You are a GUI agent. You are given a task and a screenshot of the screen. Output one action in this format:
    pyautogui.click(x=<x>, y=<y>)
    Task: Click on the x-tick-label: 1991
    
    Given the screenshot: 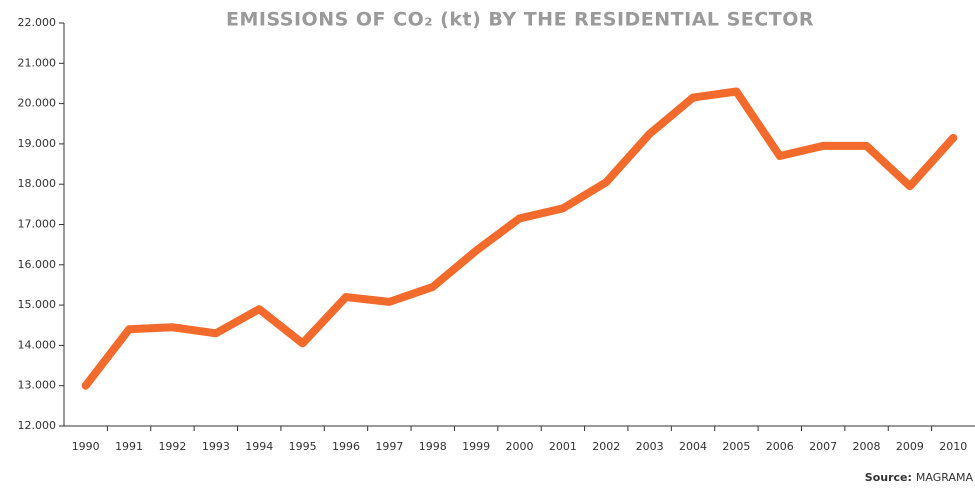 What is the action you would take?
    pyautogui.click(x=129, y=446)
    